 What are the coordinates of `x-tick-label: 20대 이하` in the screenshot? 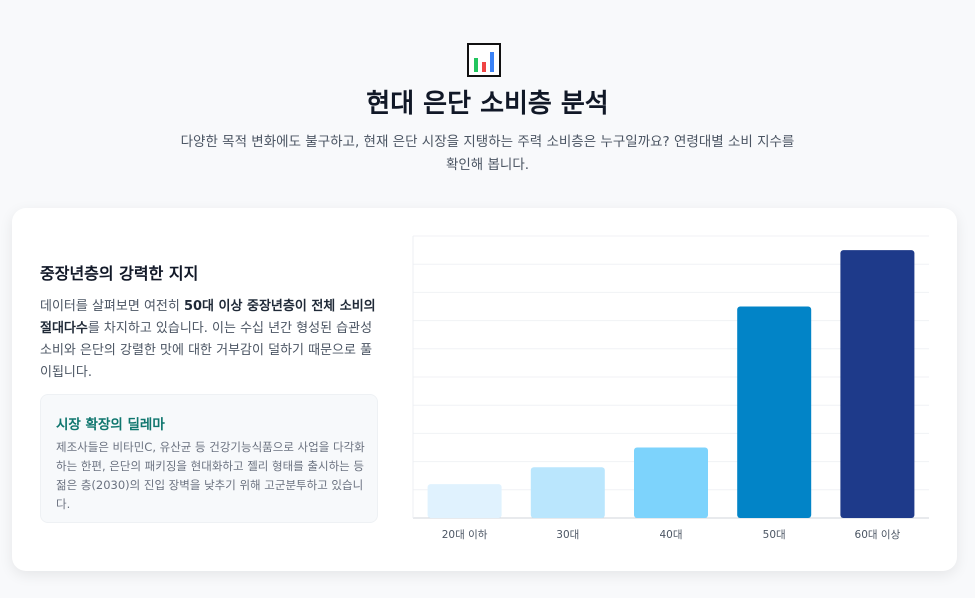 It's located at (465, 534).